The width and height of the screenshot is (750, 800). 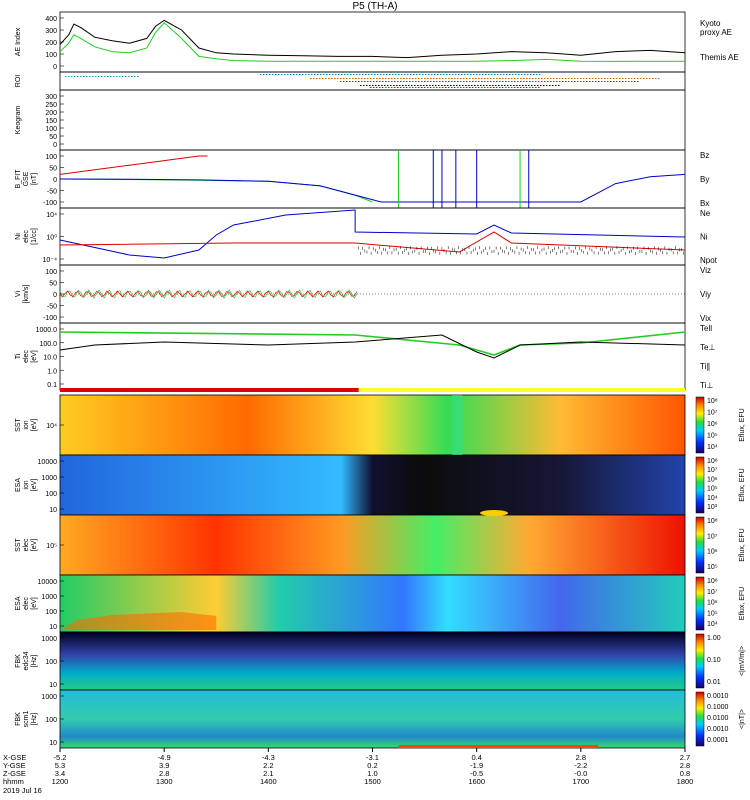 What do you see at coordinates (705, 213) in the screenshot?
I see `legend-label: Ne` at bounding box center [705, 213].